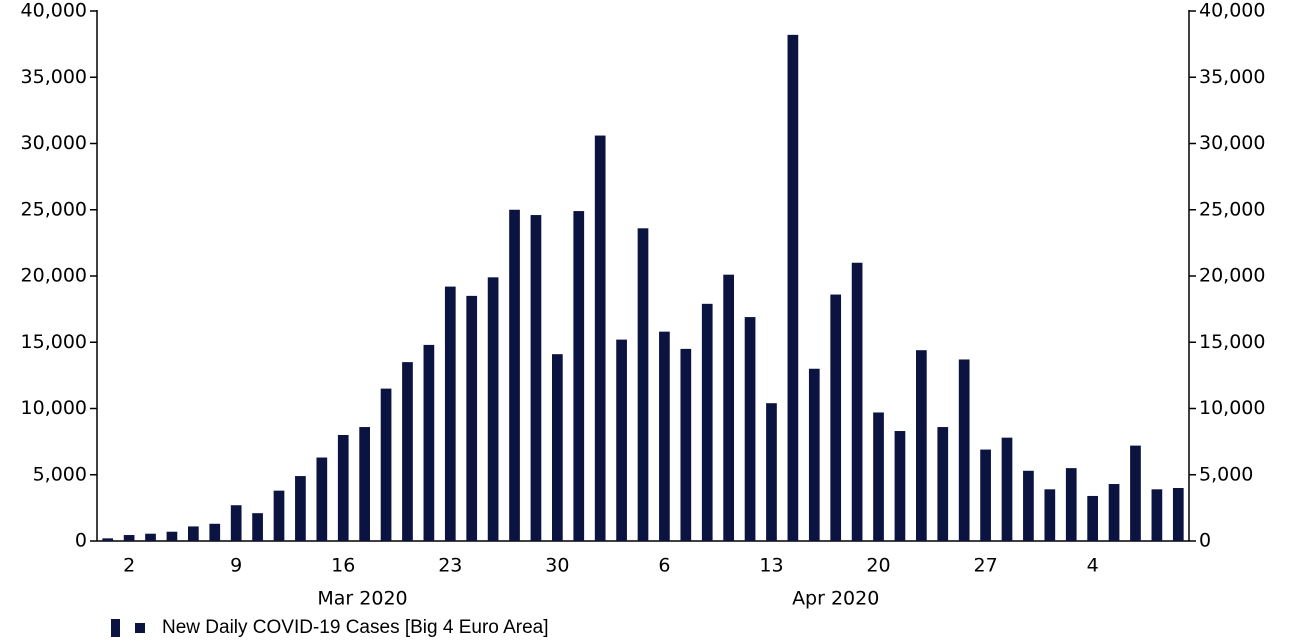  What do you see at coordinates (54, 209) in the screenshot?
I see `y-tick-label: 25,000` at bounding box center [54, 209].